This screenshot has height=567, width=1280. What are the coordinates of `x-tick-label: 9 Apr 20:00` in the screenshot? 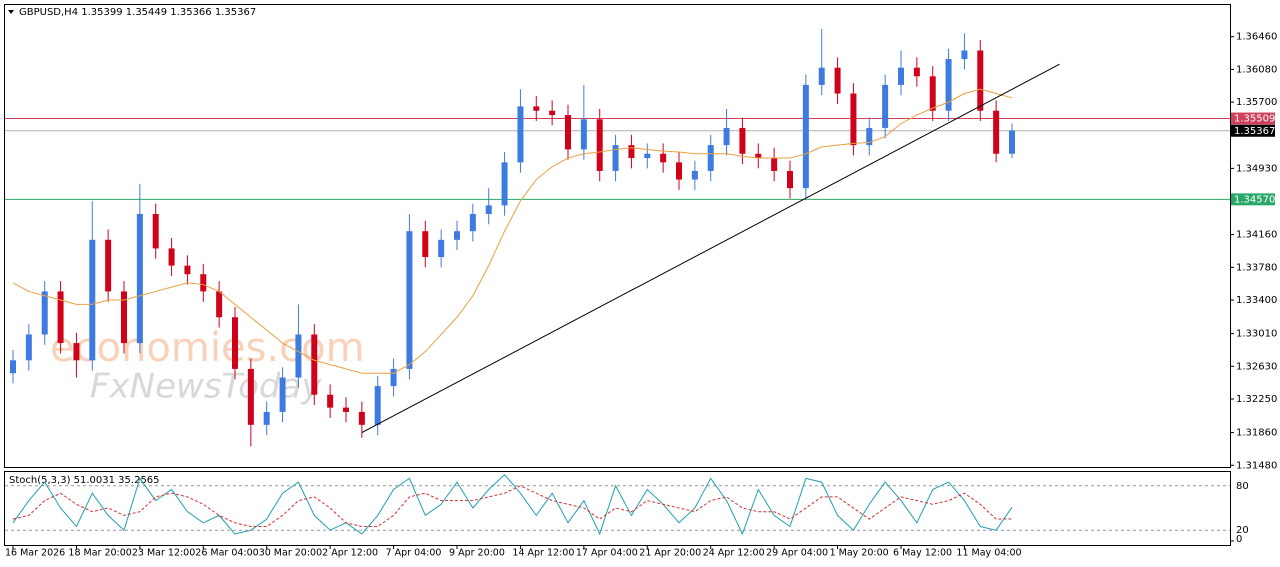 It's located at (477, 553).